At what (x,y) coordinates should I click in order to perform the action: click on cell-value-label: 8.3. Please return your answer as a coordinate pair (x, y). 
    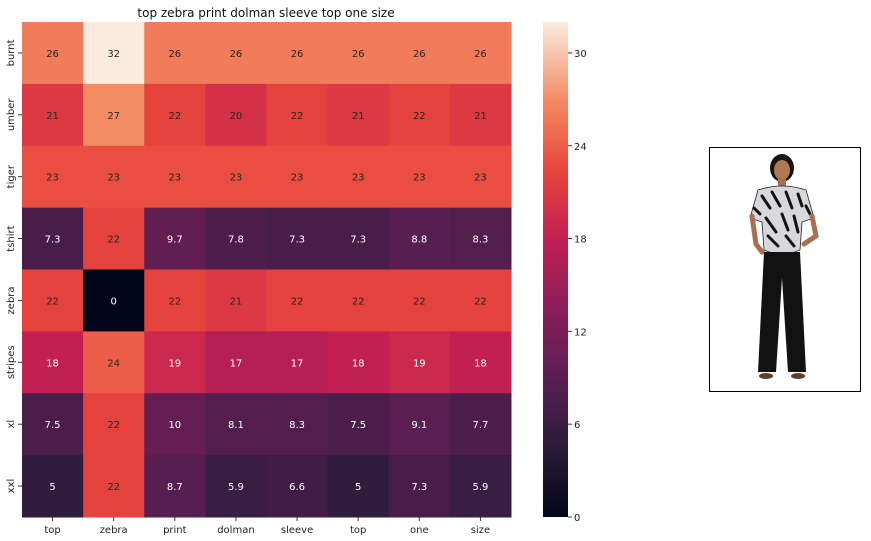
    Looking at the image, I should click on (480, 240).